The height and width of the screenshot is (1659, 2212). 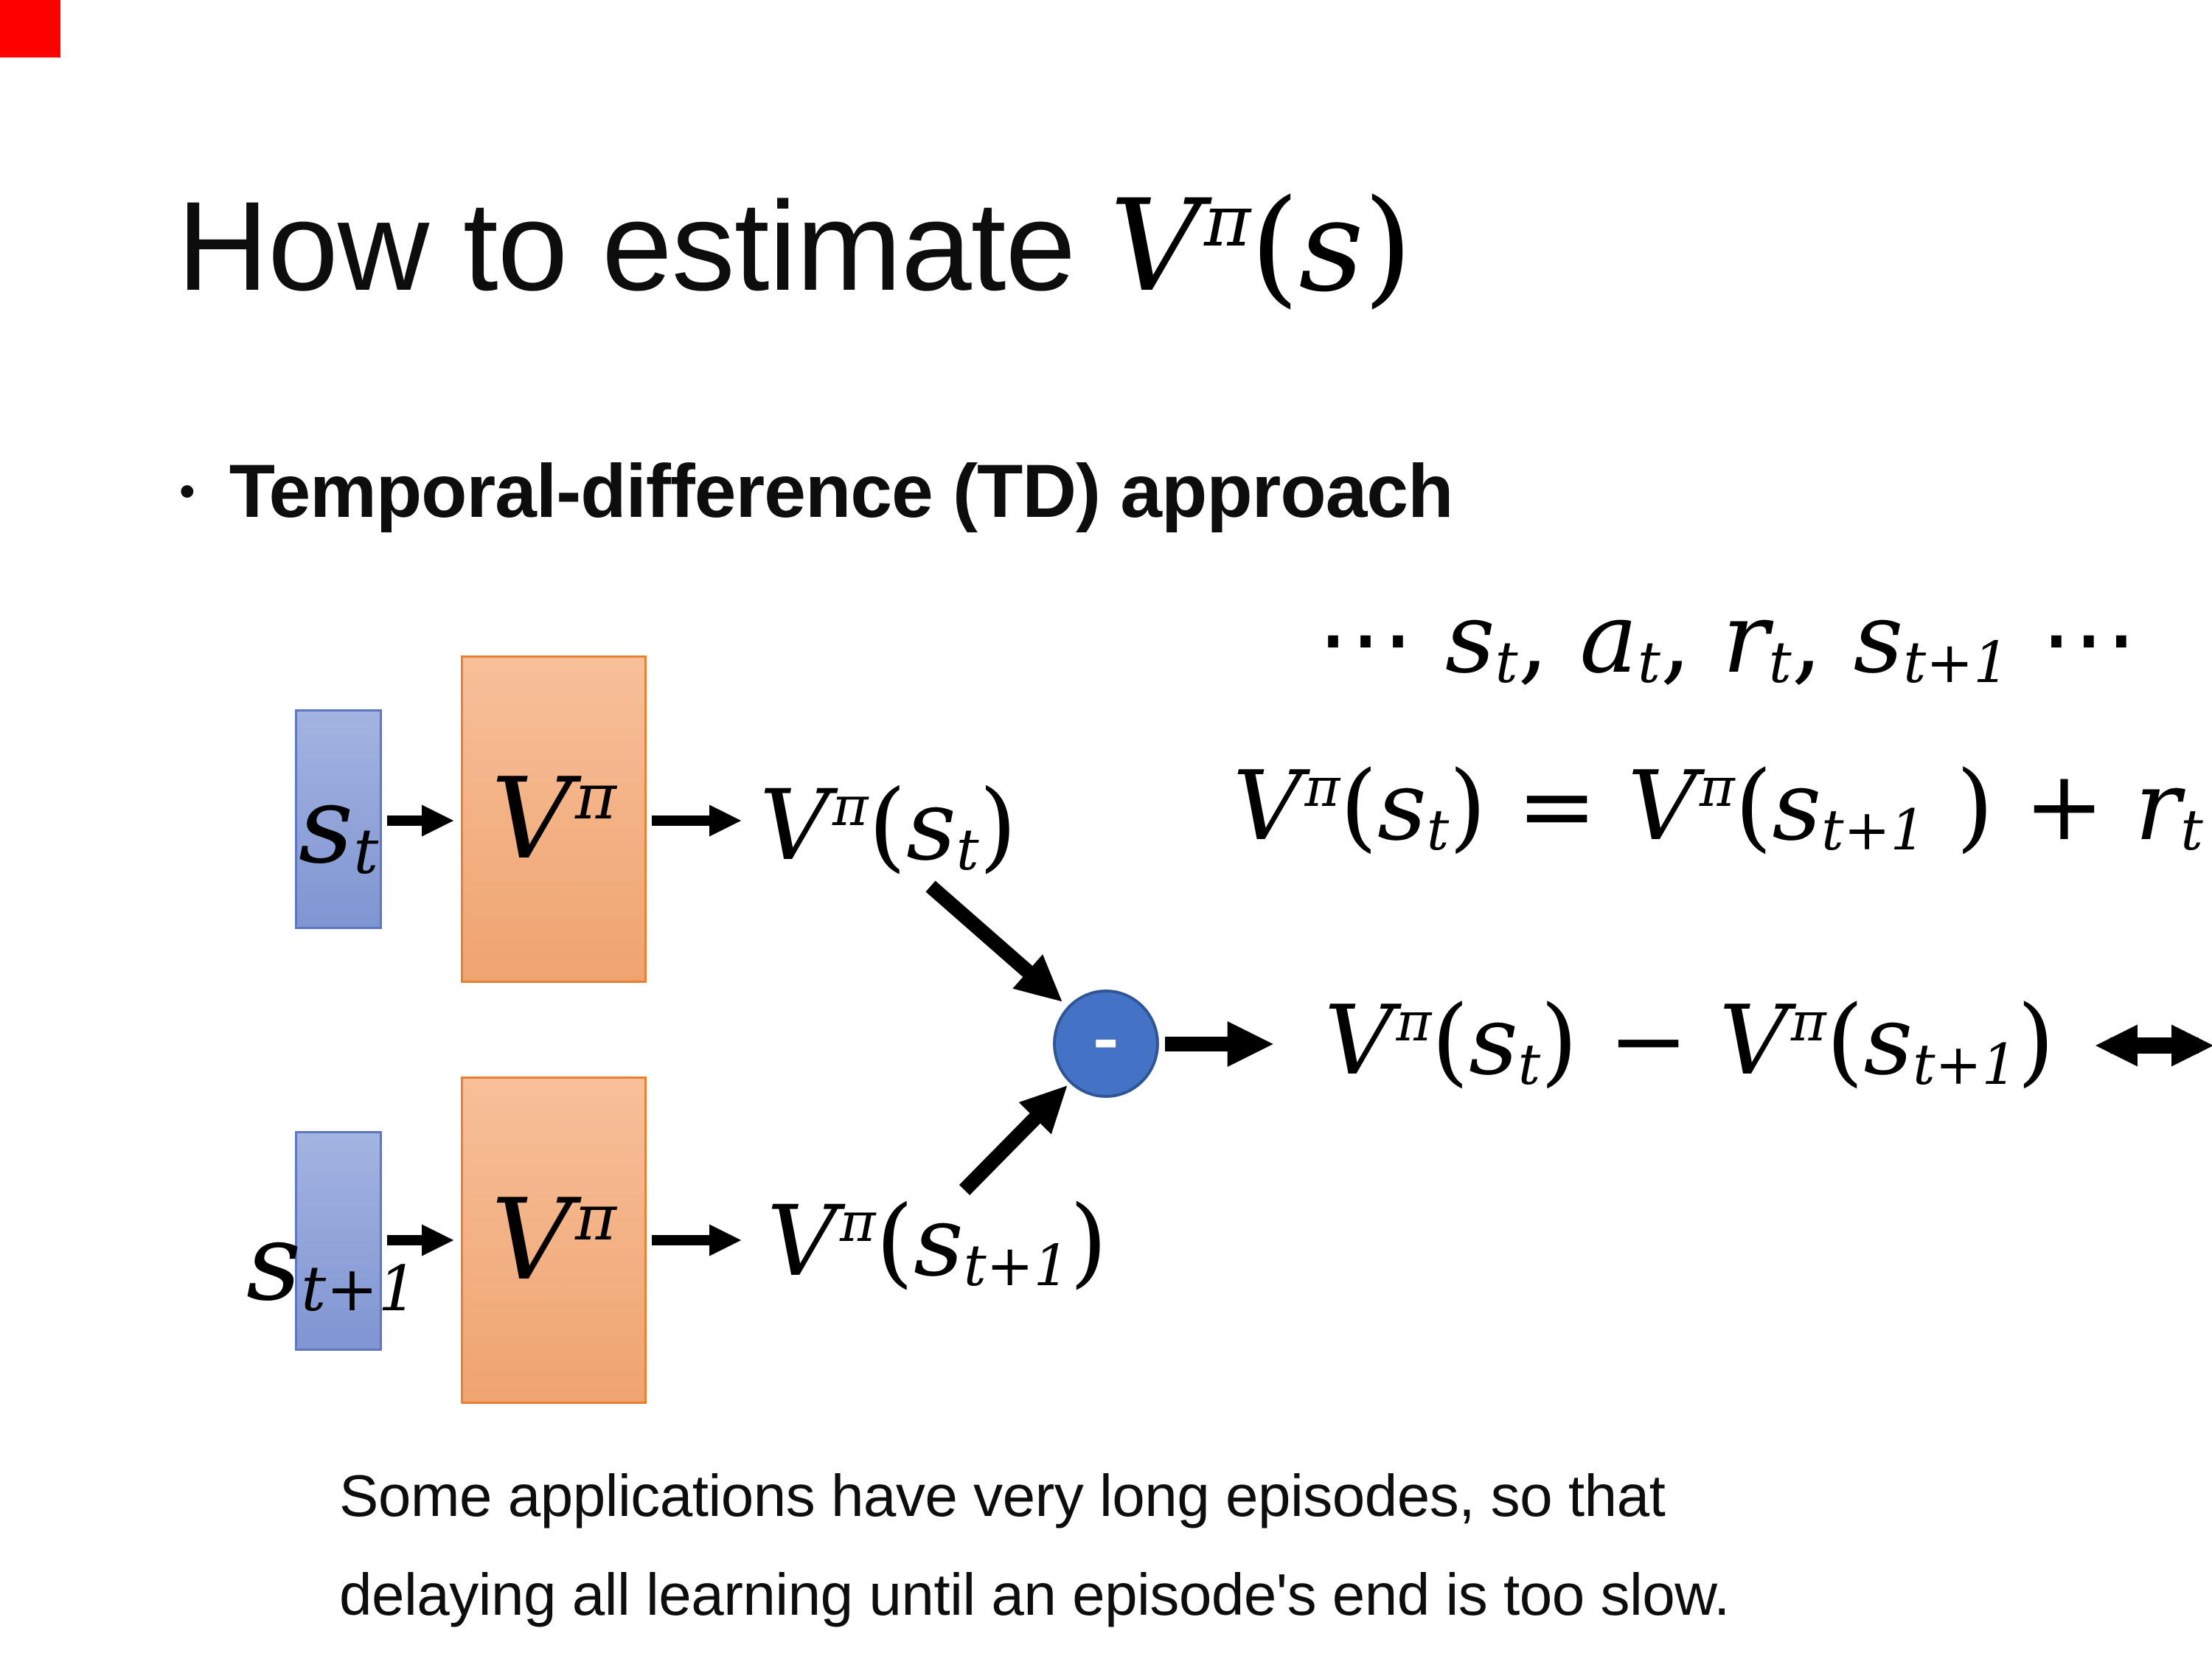 What do you see at coordinates (1718, 806) in the screenshot?
I see `td-equation: Vπ(st) = Vπ(st+1 ) + rt` at bounding box center [1718, 806].